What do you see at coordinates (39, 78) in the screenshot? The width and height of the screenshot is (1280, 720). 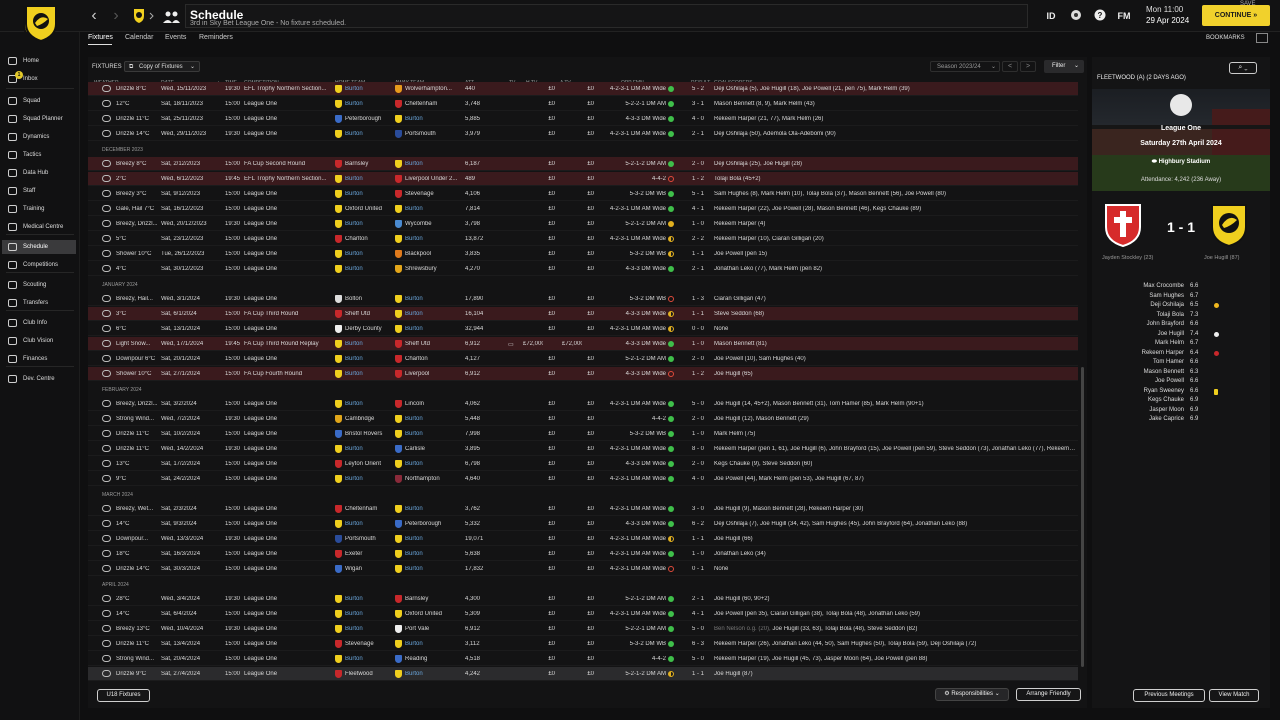 I see `sidebar-item-inbox: 1 Inbox` at bounding box center [39, 78].